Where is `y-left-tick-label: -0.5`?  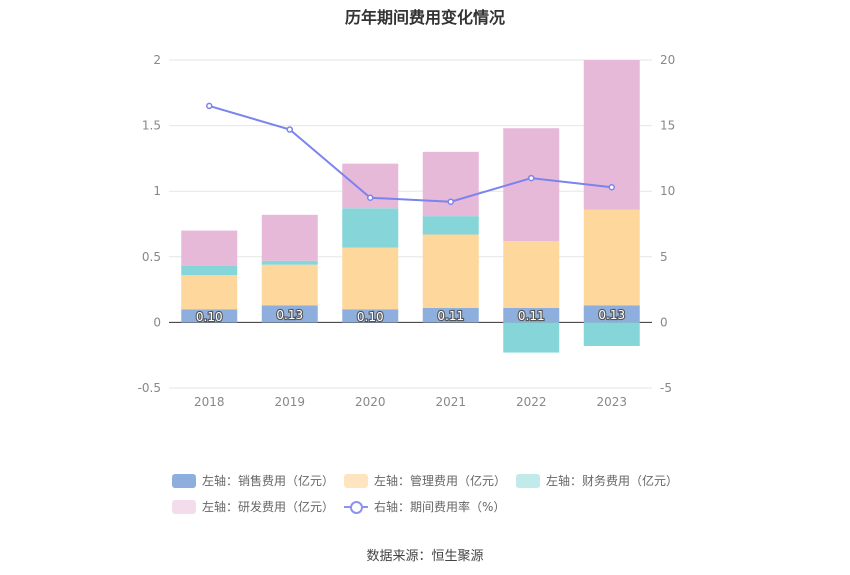
y-left-tick-label: -0.5 is located at coordinates (149, 388).